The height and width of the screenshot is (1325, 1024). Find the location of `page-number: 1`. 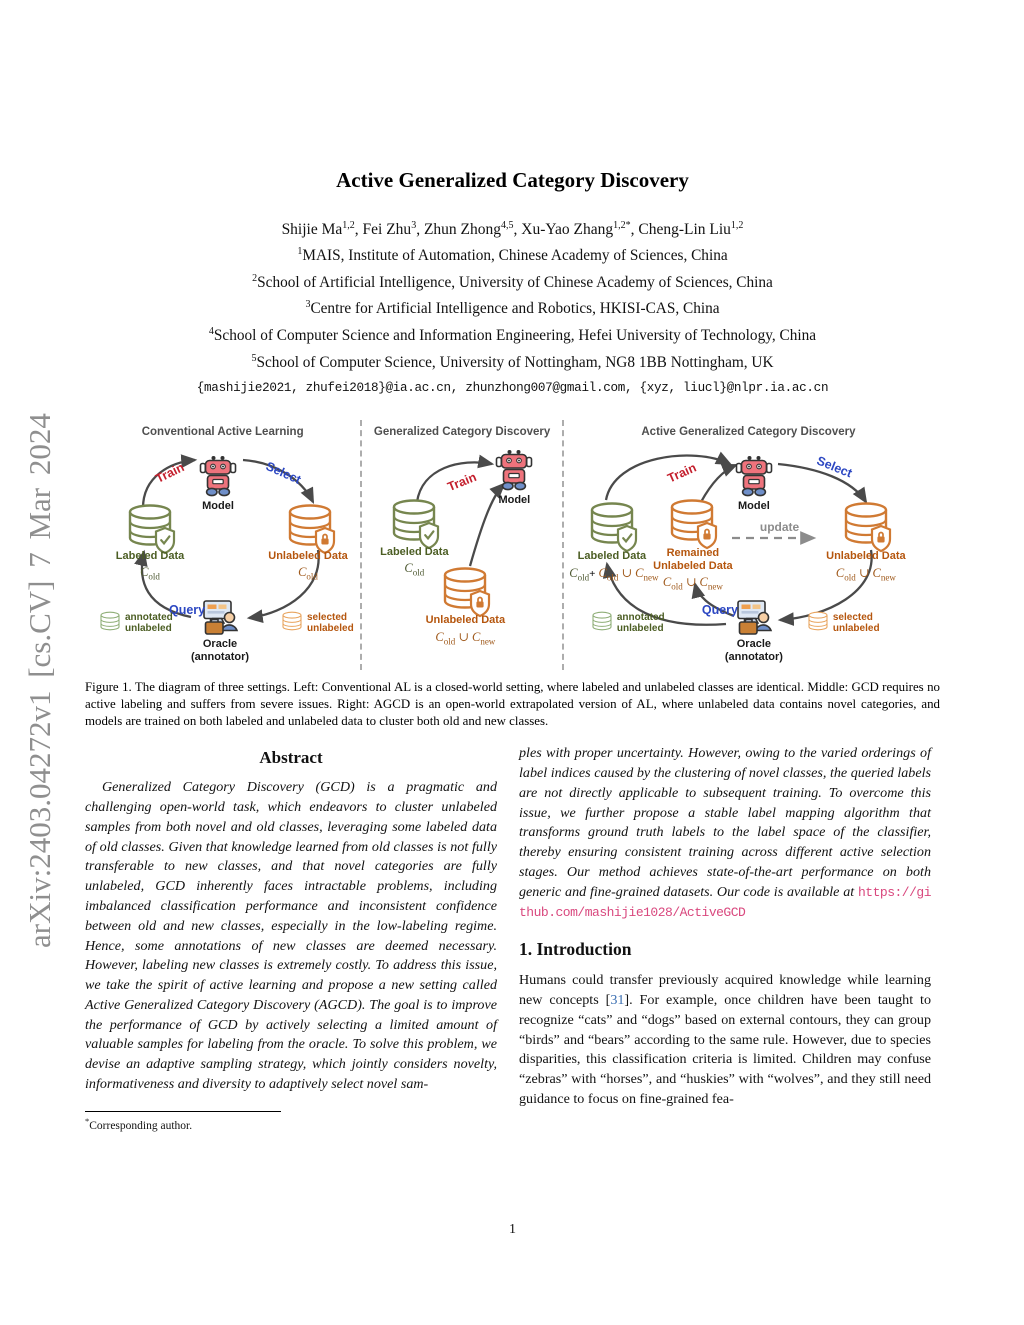

page-number: 1 is located at coordinates (512, 1229).